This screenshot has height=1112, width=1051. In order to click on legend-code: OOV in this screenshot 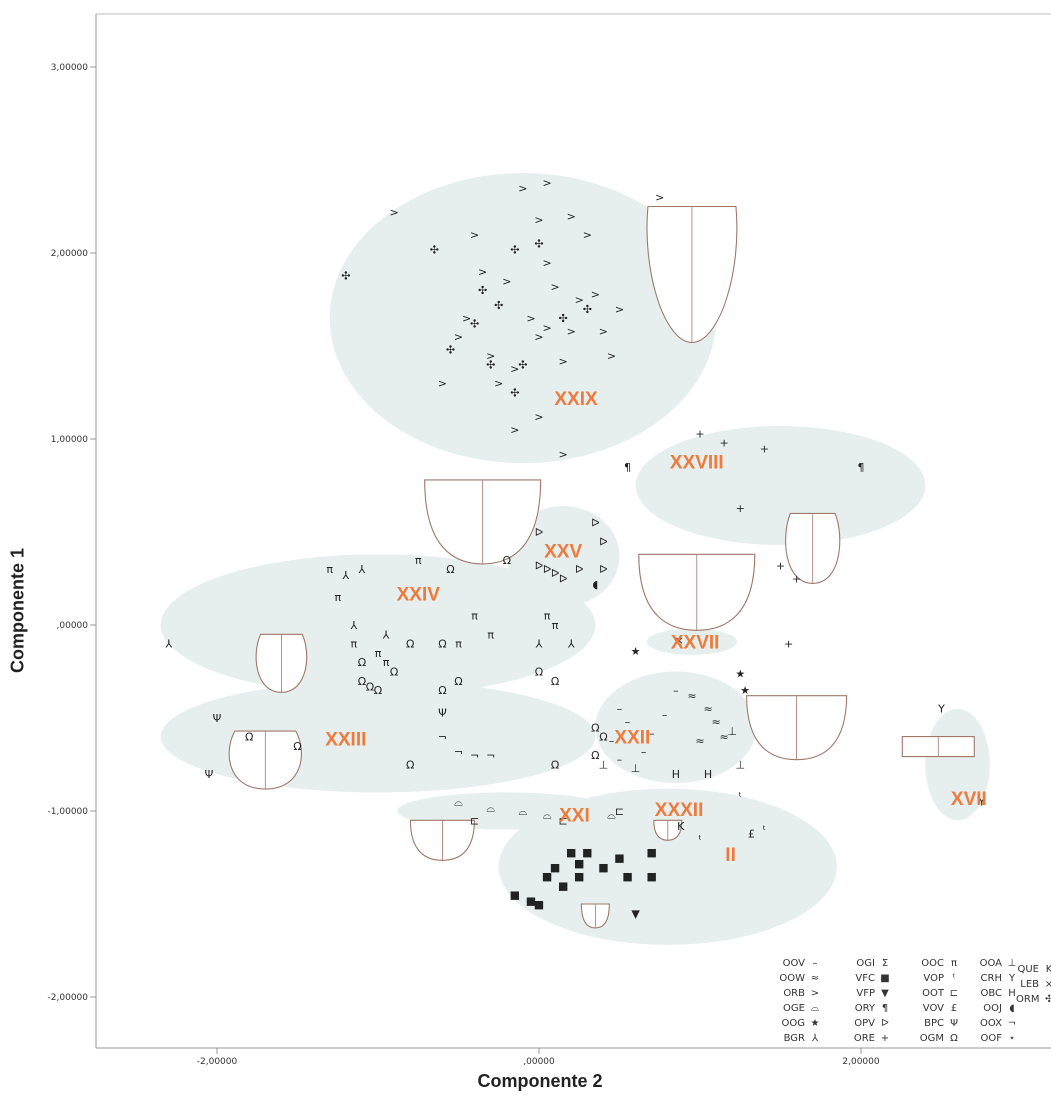, I will do `click(793, 963)`.